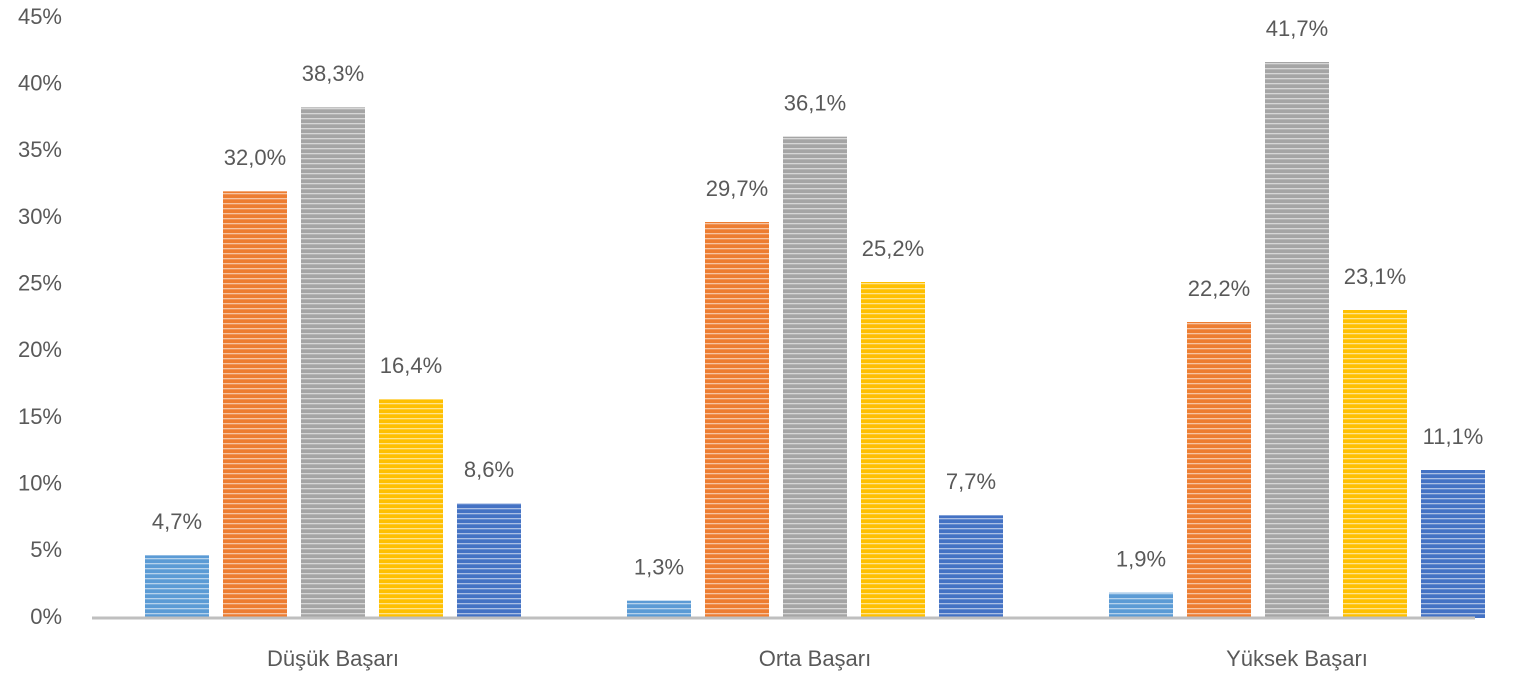 The image size is (1538, 675). Describe the element at coordinates (40, 349) in the screenshot. I see `y-tick-label: 20%` at that location.